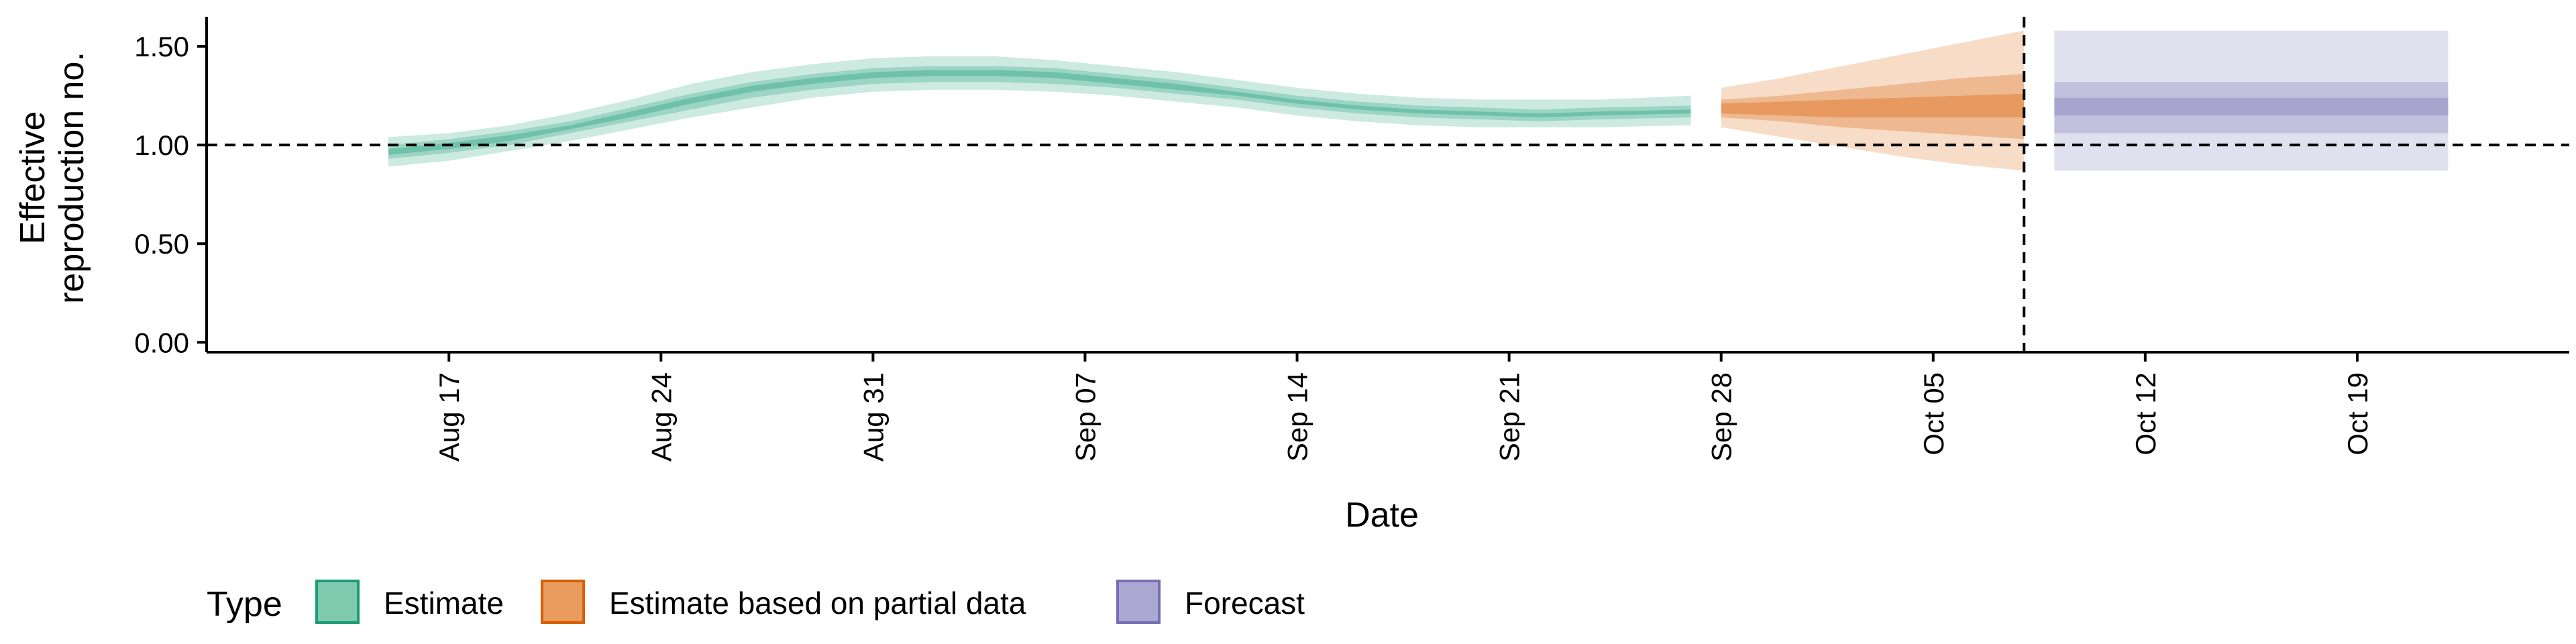 Image resolution: width=2576 pixels, height=644 pixels. What do you see at coordinates (2357, 413) in the screenshot?
I see `x-tick-label: Oct 19` at bounding box center [2357, 413].